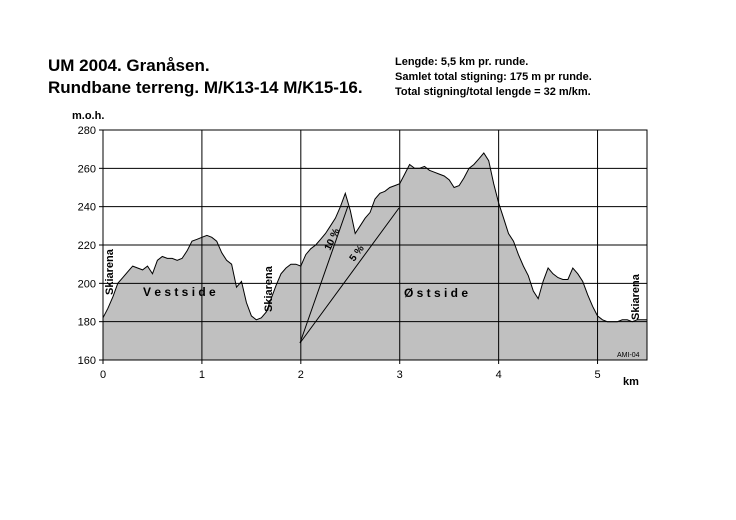 This screenshot has height=520, width=736. What do you see at coordinates (636, 296) in the screenshot?
I see `skiarena-label-right: Skiarena` at bounding box center [636, 296].